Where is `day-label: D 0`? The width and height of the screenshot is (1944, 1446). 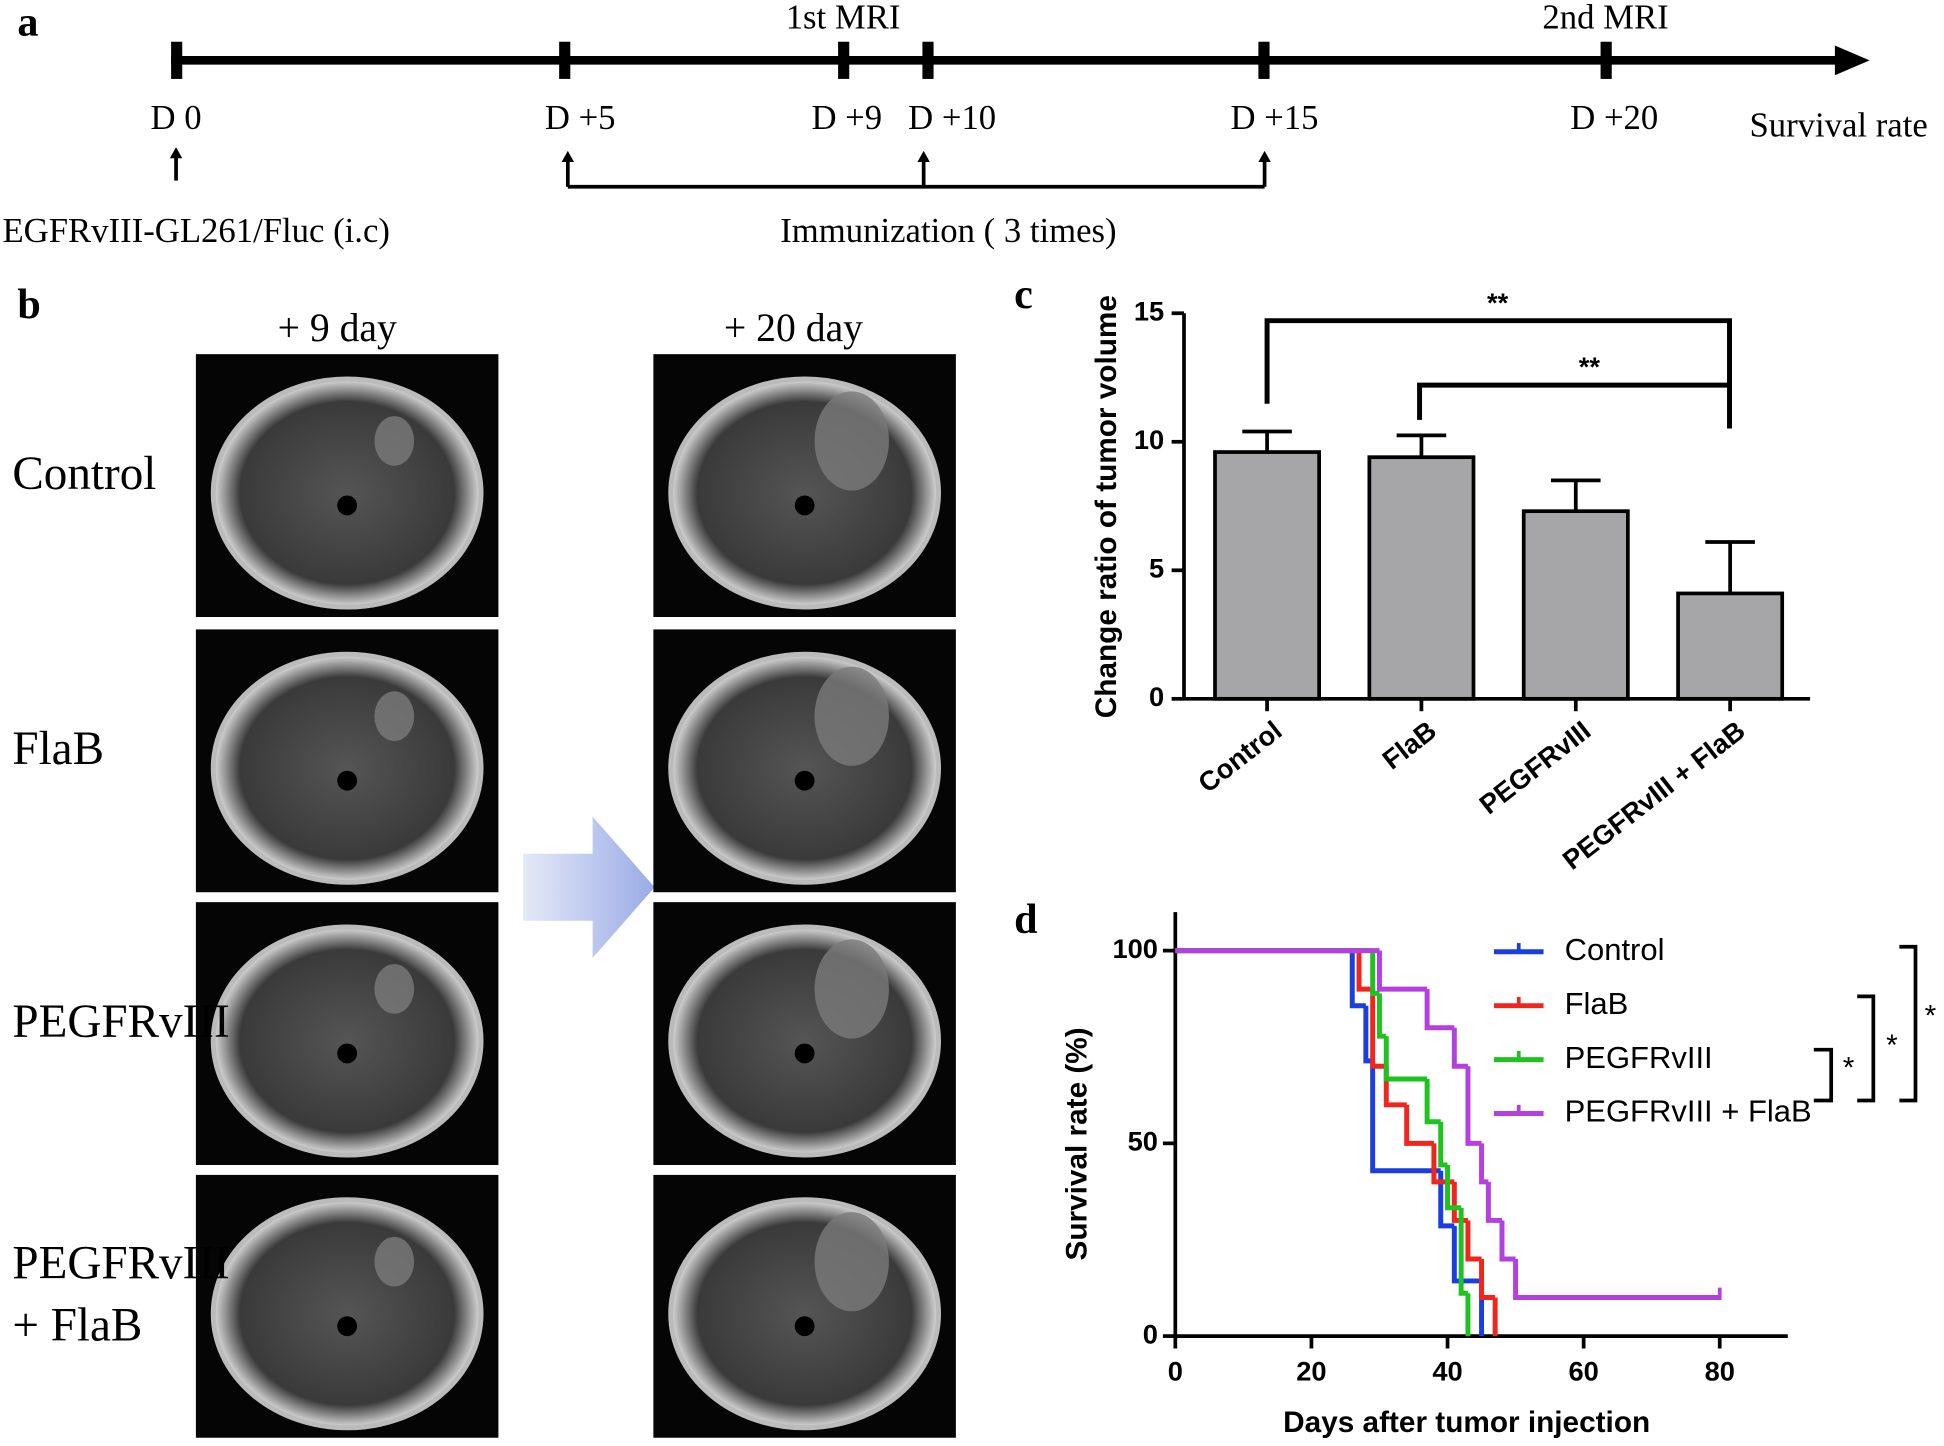 day-label: D 0 is located at coordinates (176, 117).